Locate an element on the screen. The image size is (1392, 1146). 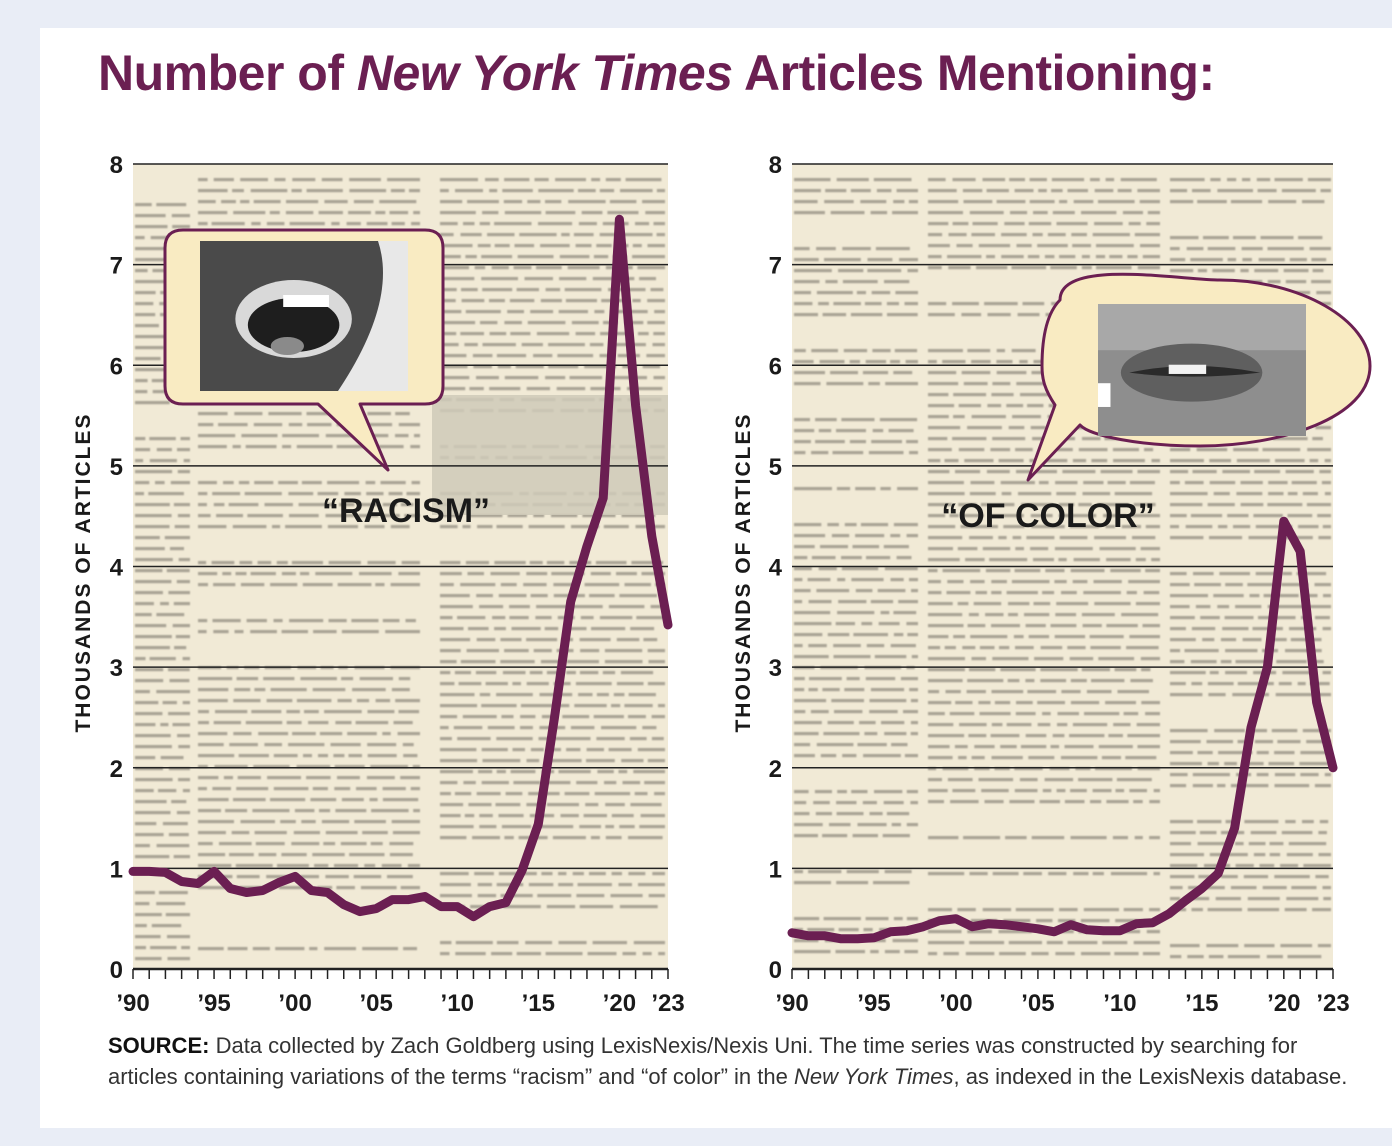
title-newspaper-name: New York Times is located at coordinates (544, 73).